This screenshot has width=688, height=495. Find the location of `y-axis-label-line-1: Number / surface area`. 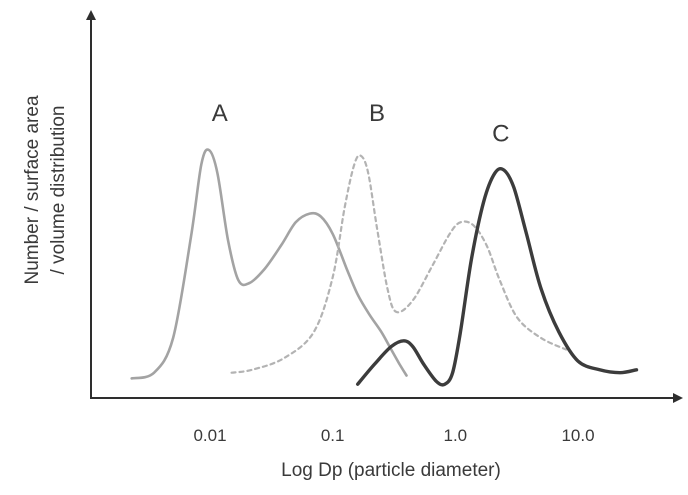

y-axis-label-line-1: Number / surface area is located at coordinates (32, 189).